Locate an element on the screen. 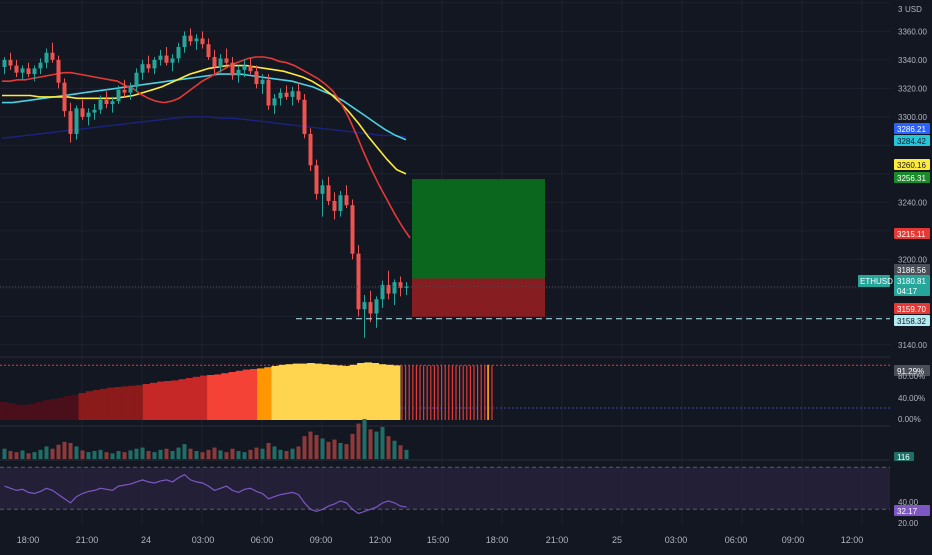 This screenshot has height=555, width=932. price-label-stop is located at coordinates (912, 308).